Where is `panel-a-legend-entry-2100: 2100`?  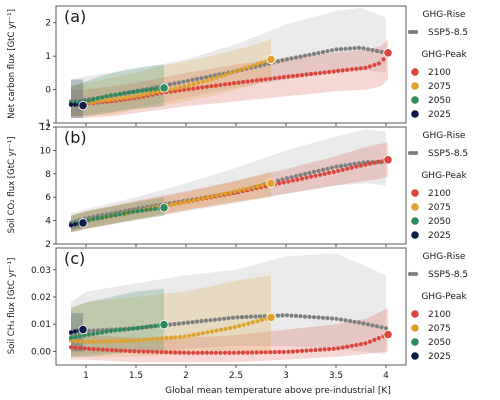 panel-a-legend-entry-2100: 2100 is located at coordinates (439, 73).